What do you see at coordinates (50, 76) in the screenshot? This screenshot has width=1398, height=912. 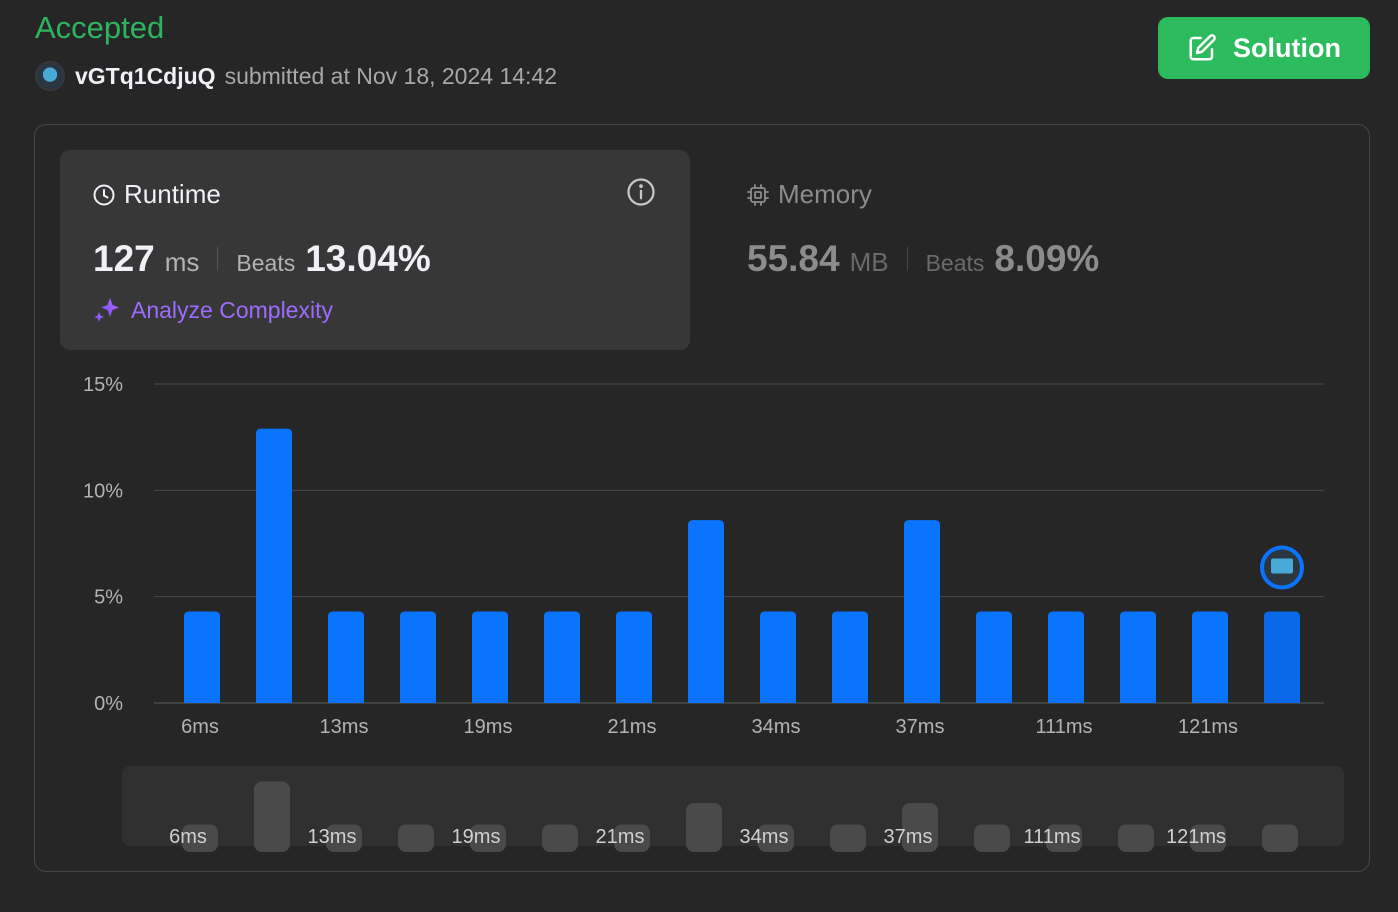 I see `avatar` at bounding box center [50, 76].